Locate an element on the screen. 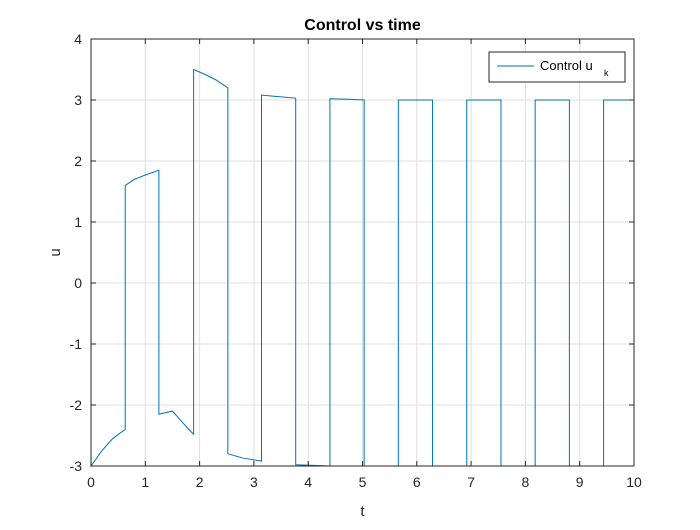 Image resolution: width=700 pixels, height=530 pixels. x-tick-label: 0 is located at coordinates (91, 482).